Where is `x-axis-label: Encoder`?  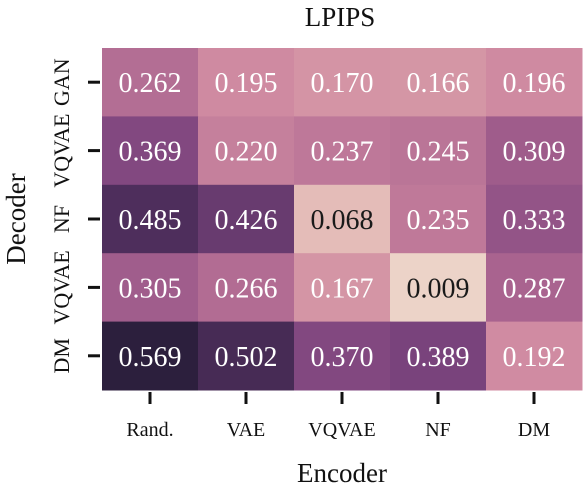 x-axis-label: Encoder is located at coordinates (342, 473).